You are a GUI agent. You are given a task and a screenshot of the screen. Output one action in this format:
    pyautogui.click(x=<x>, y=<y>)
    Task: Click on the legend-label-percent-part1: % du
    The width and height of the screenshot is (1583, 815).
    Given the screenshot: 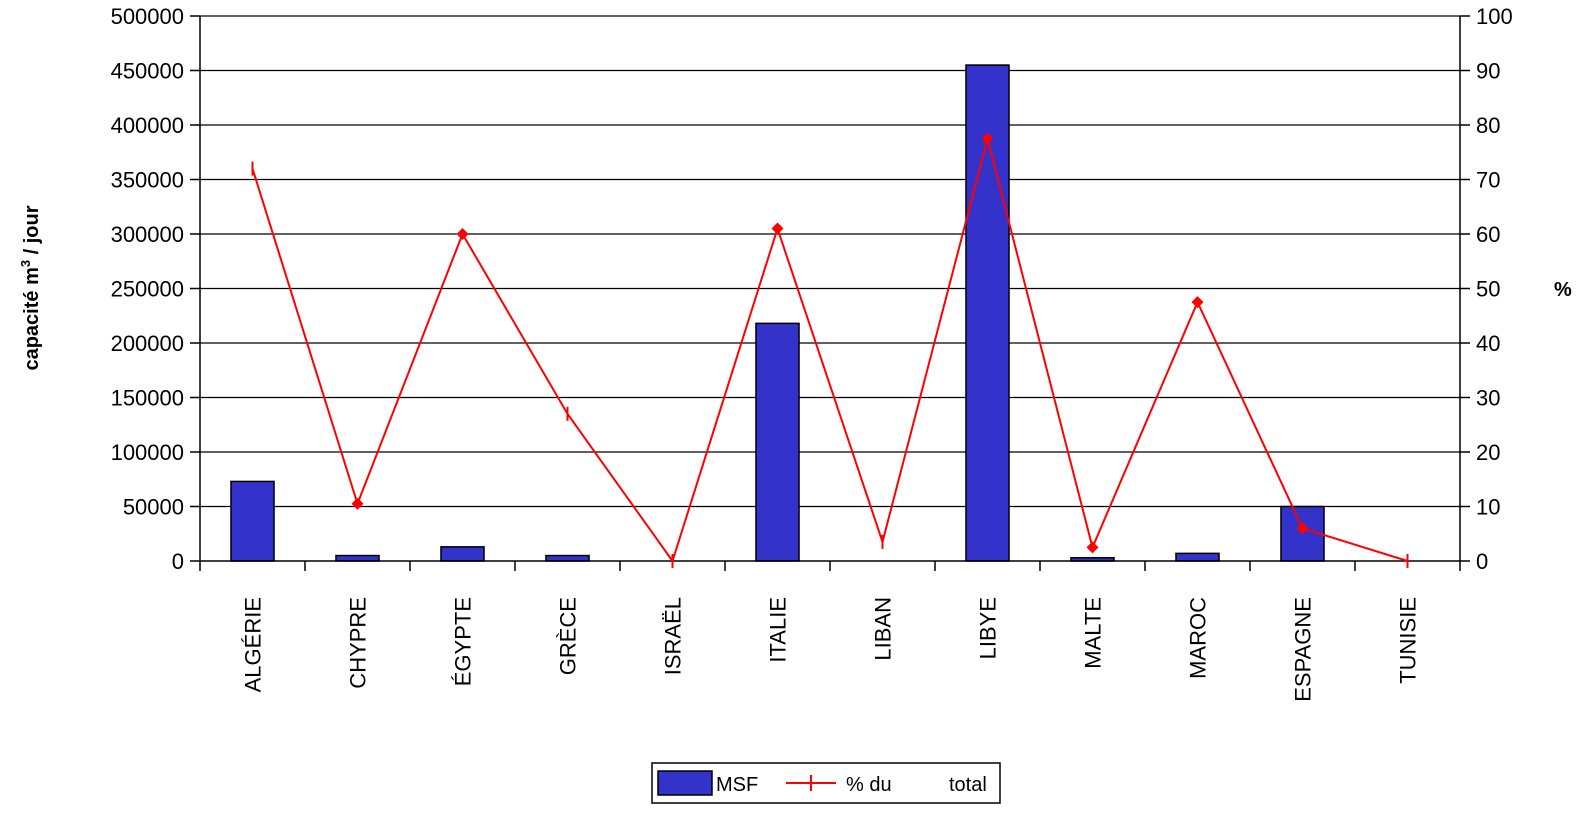 What is the action you would take?
    pyautogui.click(x=869, y=785)
    